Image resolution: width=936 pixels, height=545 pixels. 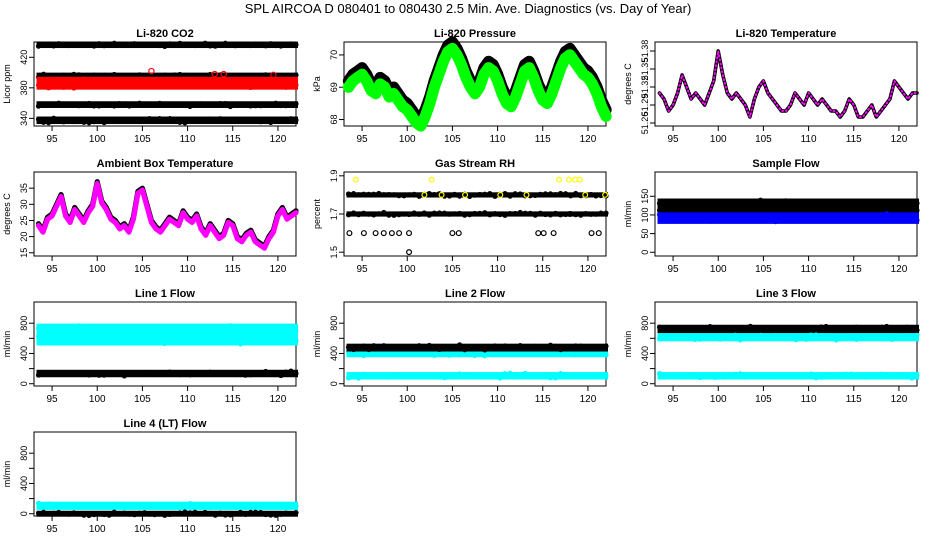 What do you see at coordinates (480, 187) in the screenshot?
I see `data-series` at bounding box center [480, 187].